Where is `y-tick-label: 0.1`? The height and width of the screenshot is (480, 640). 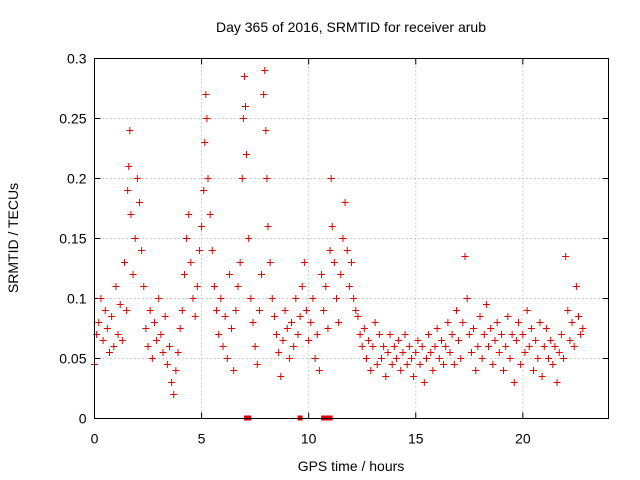
y-tick-label: 0.1 is located at coordinates (77, 299).